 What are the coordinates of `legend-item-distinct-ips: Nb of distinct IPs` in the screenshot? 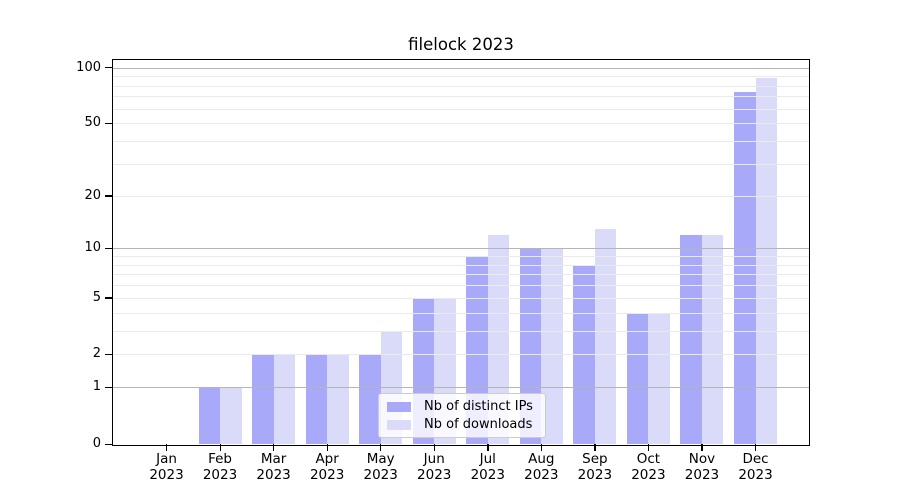 It's located at (462, 406).